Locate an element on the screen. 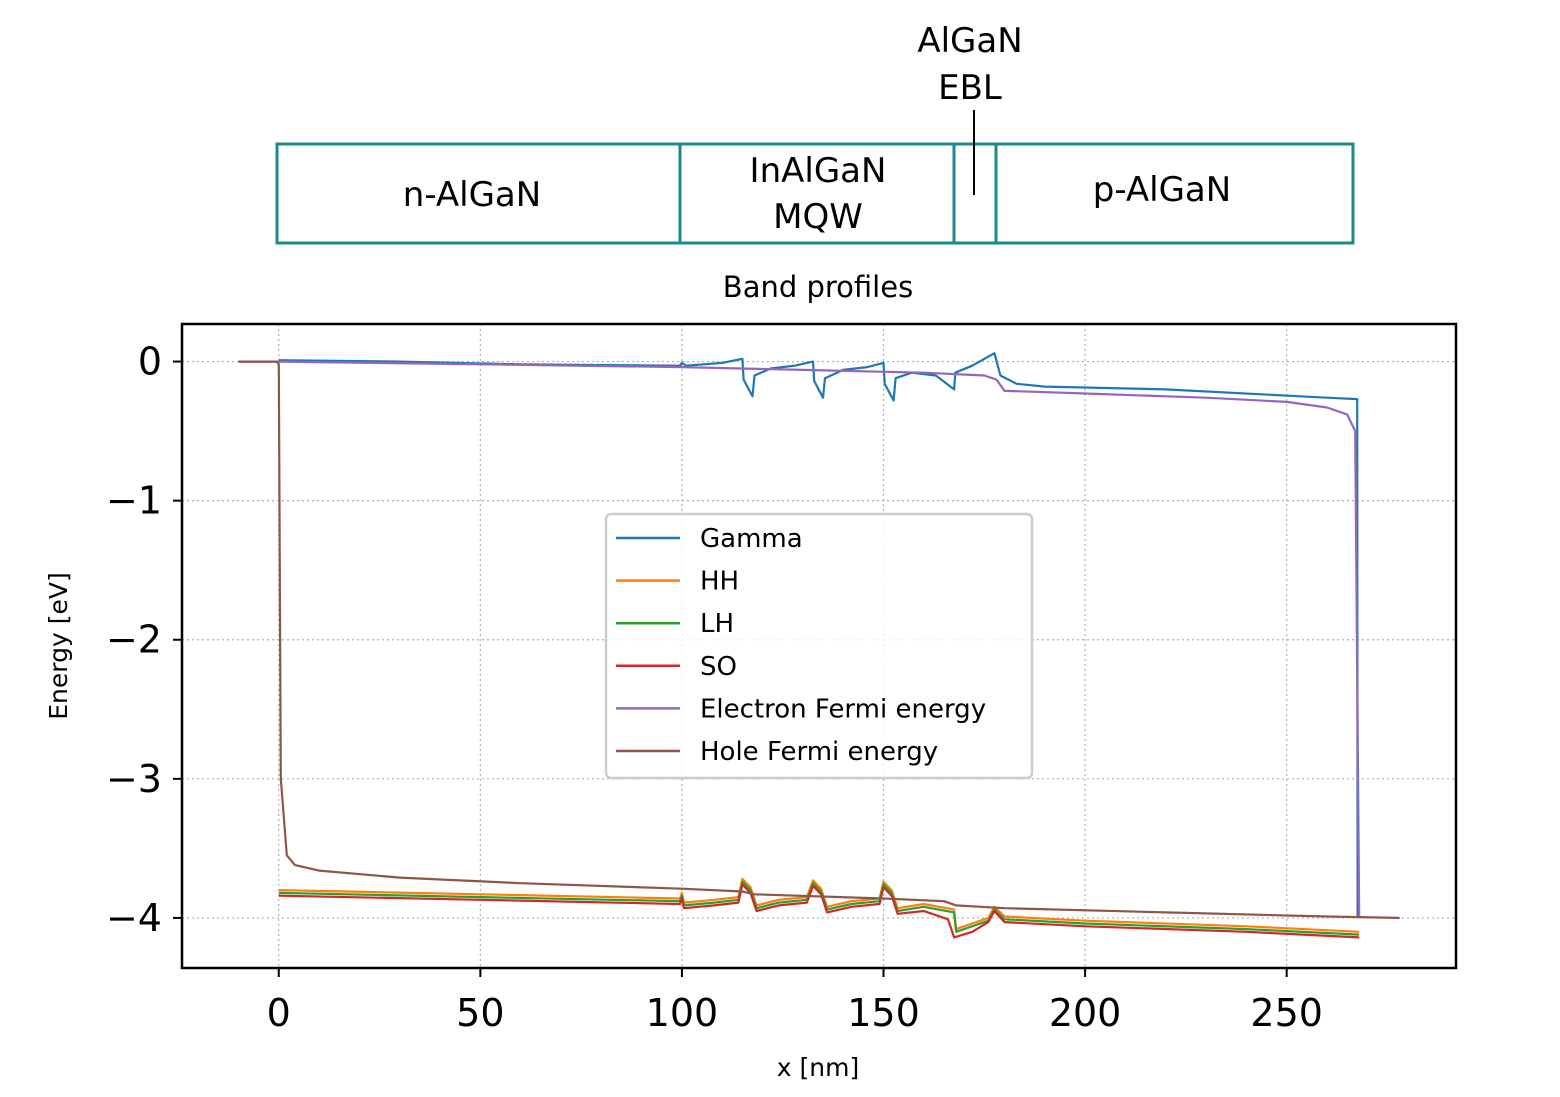  y-tick-label: −4 is located at coordinates (134, 918).